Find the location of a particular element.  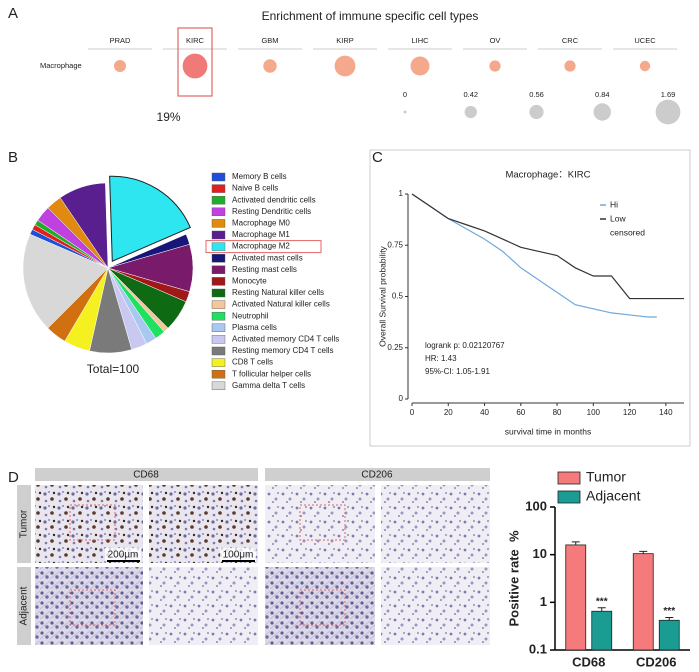

column-label: OV is located at coordinates (495, 40).